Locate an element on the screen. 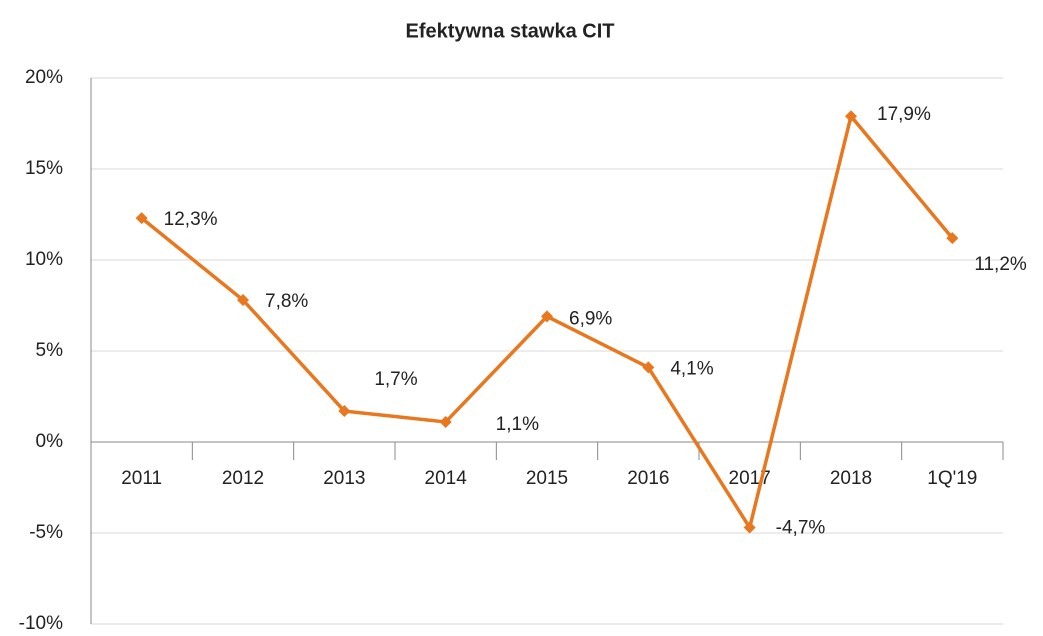 Image resolution: width=1043 pixels, height=636 pixels. data-label: 1,7% is located at coordinates (395, 379).